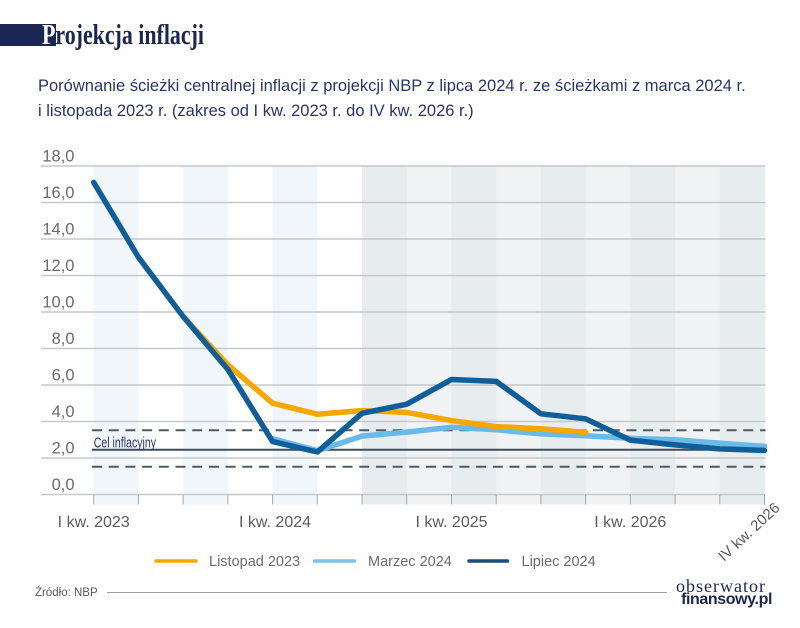  What do you see at coordinates (58, 193) in the screenshot?
I see `svg-text: 16,0` at bounding box center [58, 193].